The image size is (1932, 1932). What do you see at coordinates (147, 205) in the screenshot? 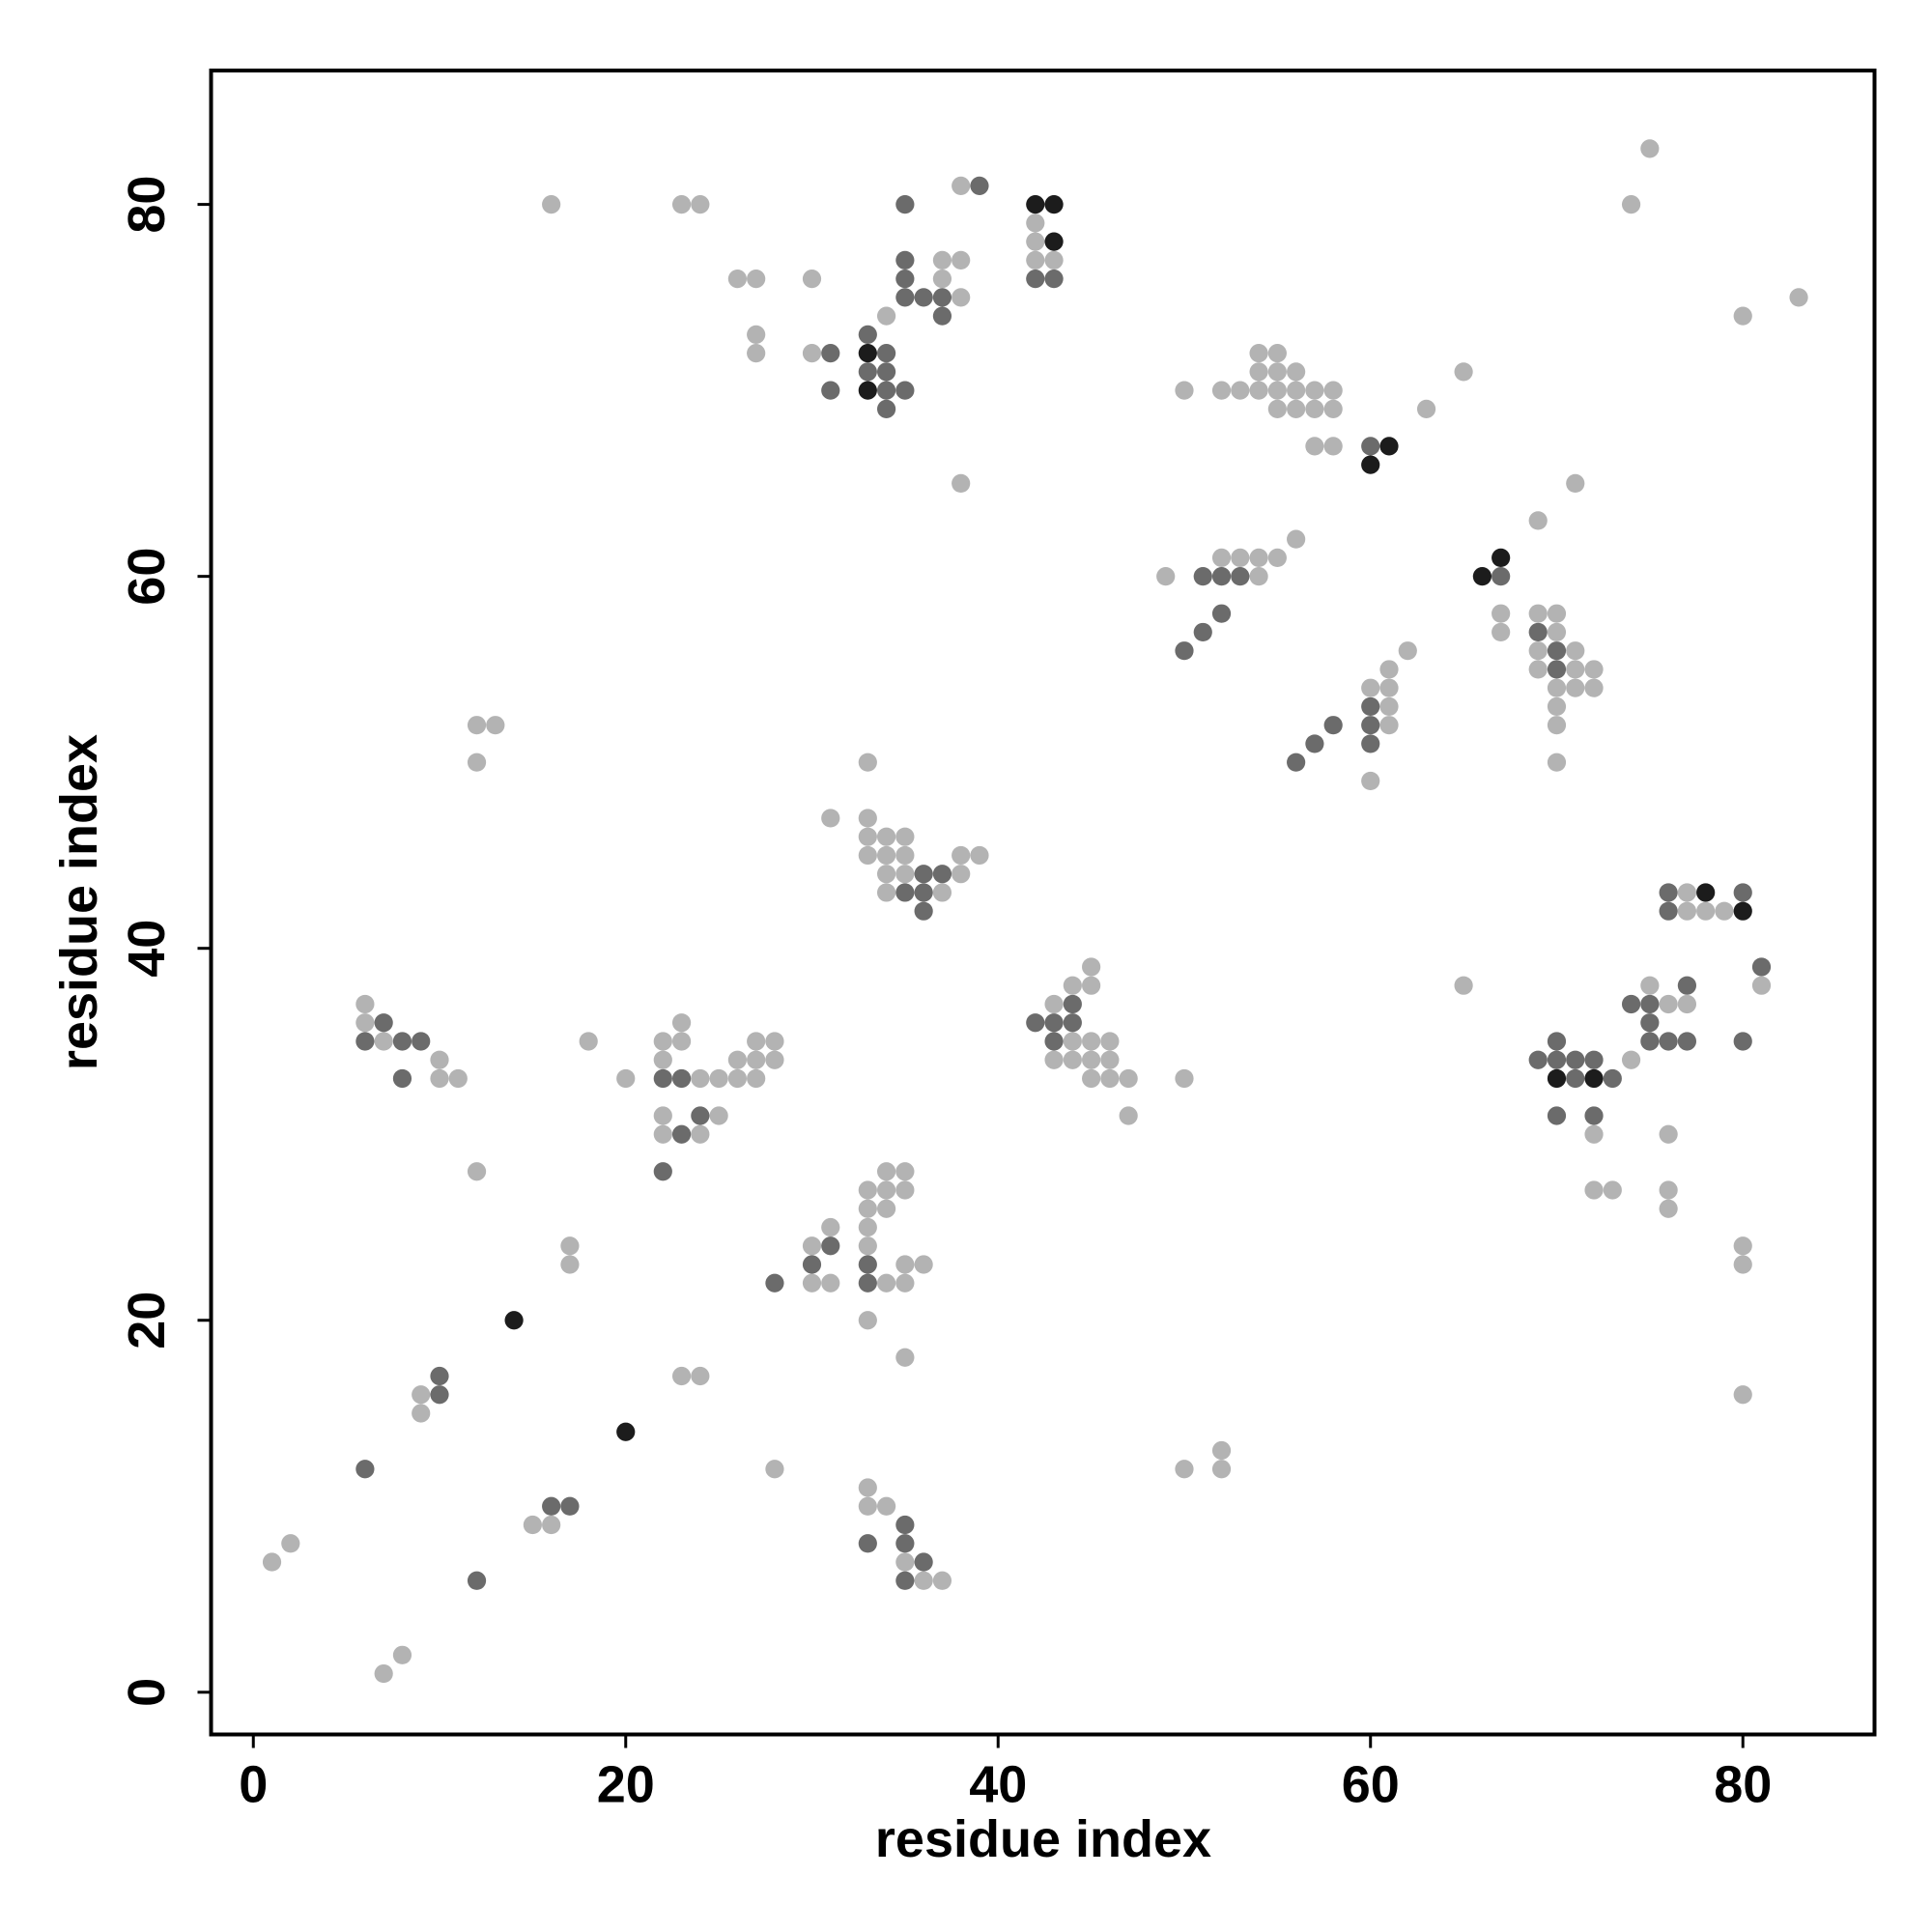
I see `y-tick-label: 80` at bounding box center [147, 205].